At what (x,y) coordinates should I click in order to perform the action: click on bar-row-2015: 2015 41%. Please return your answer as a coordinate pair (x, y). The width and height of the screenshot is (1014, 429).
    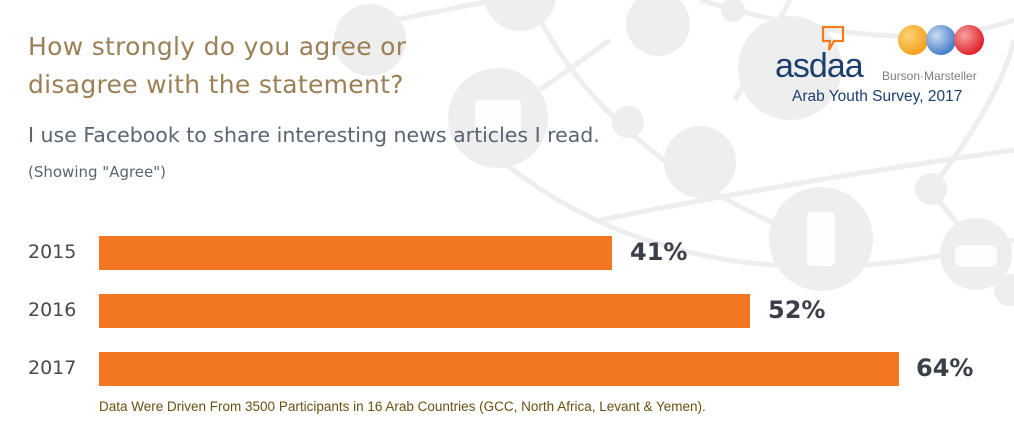
    Looking at the image, I should click on (507, 253).